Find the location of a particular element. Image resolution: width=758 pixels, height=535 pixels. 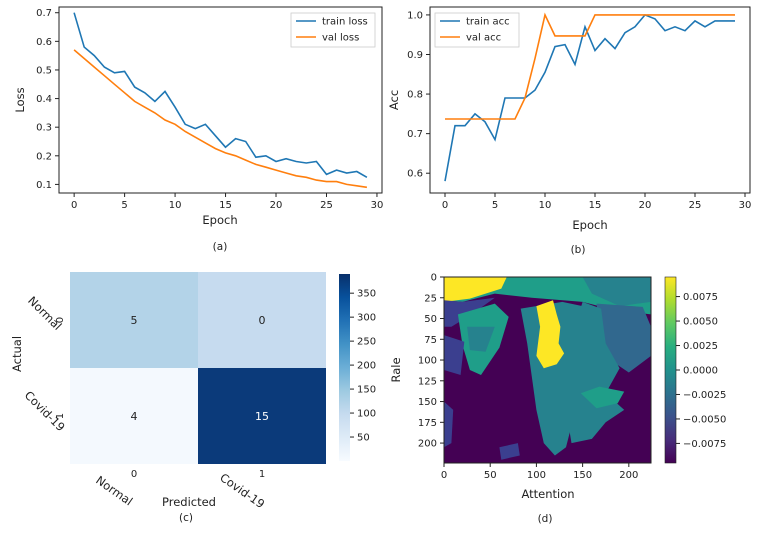

x-tick-label: 30 is located at coordinates (377, 205).